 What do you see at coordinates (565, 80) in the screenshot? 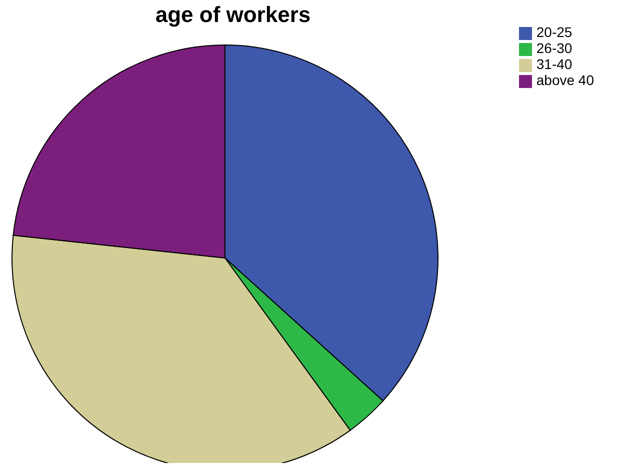
I see `legend-label: above 40` at bounding box center [565, 80].